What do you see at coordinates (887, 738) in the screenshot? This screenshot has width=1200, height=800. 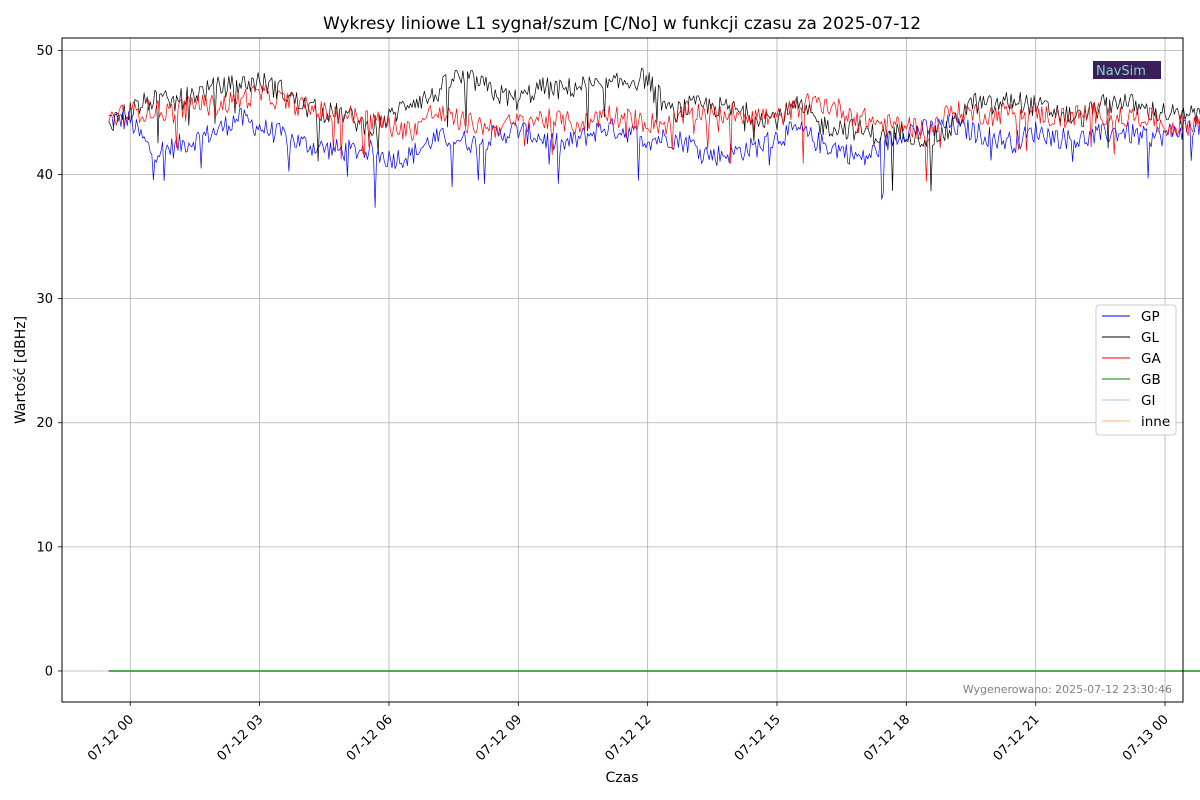 I see `x-tick-label: 07-12 18` at bounding box center [887, 738].